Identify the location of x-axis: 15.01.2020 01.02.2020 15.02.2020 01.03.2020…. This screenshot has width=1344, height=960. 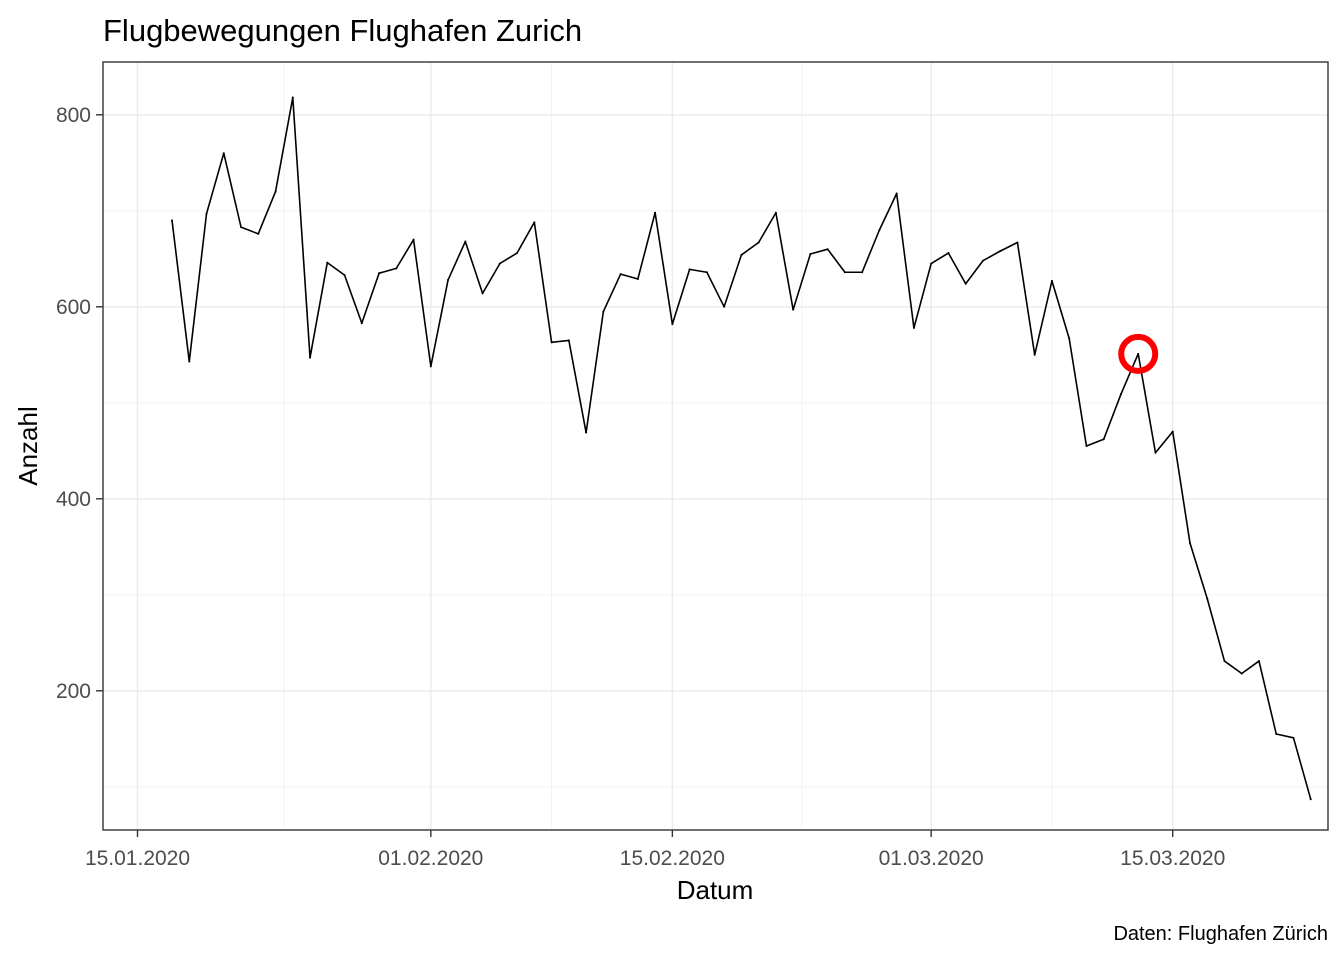
(655, 850).